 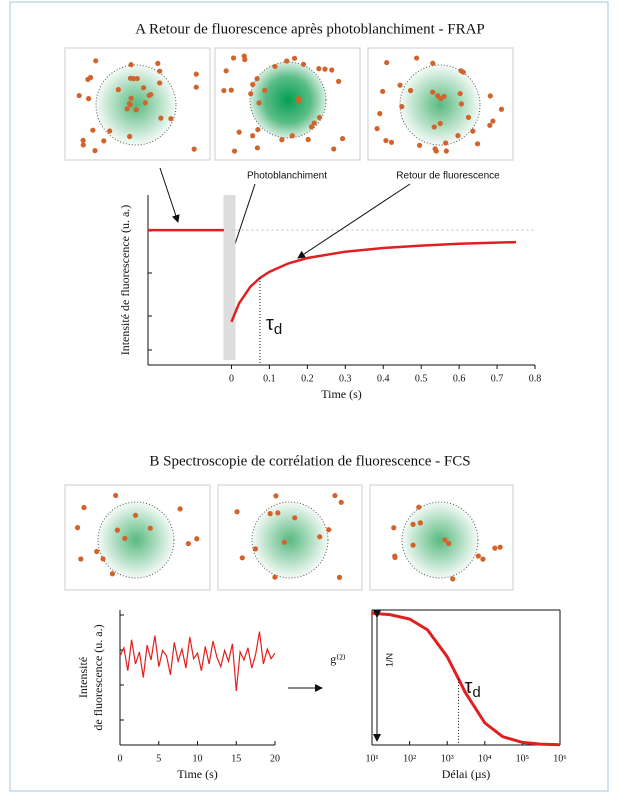 I want to click on x-axis-label: Time (s), so click(x=197, y=774).